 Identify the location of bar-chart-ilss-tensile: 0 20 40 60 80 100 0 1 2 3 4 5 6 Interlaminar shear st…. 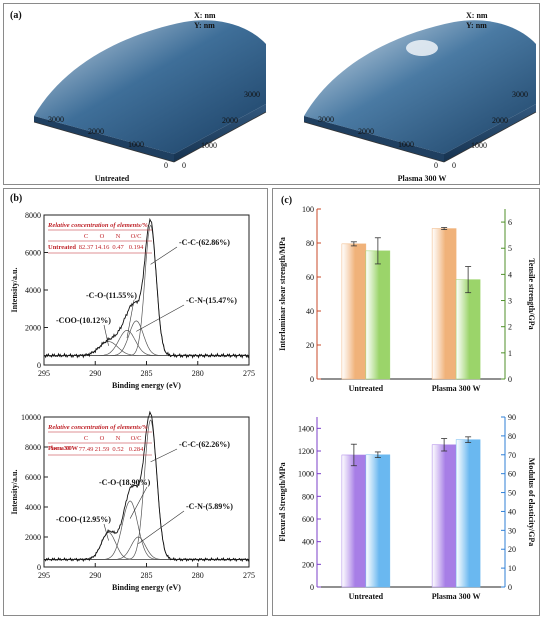
(407, 299).